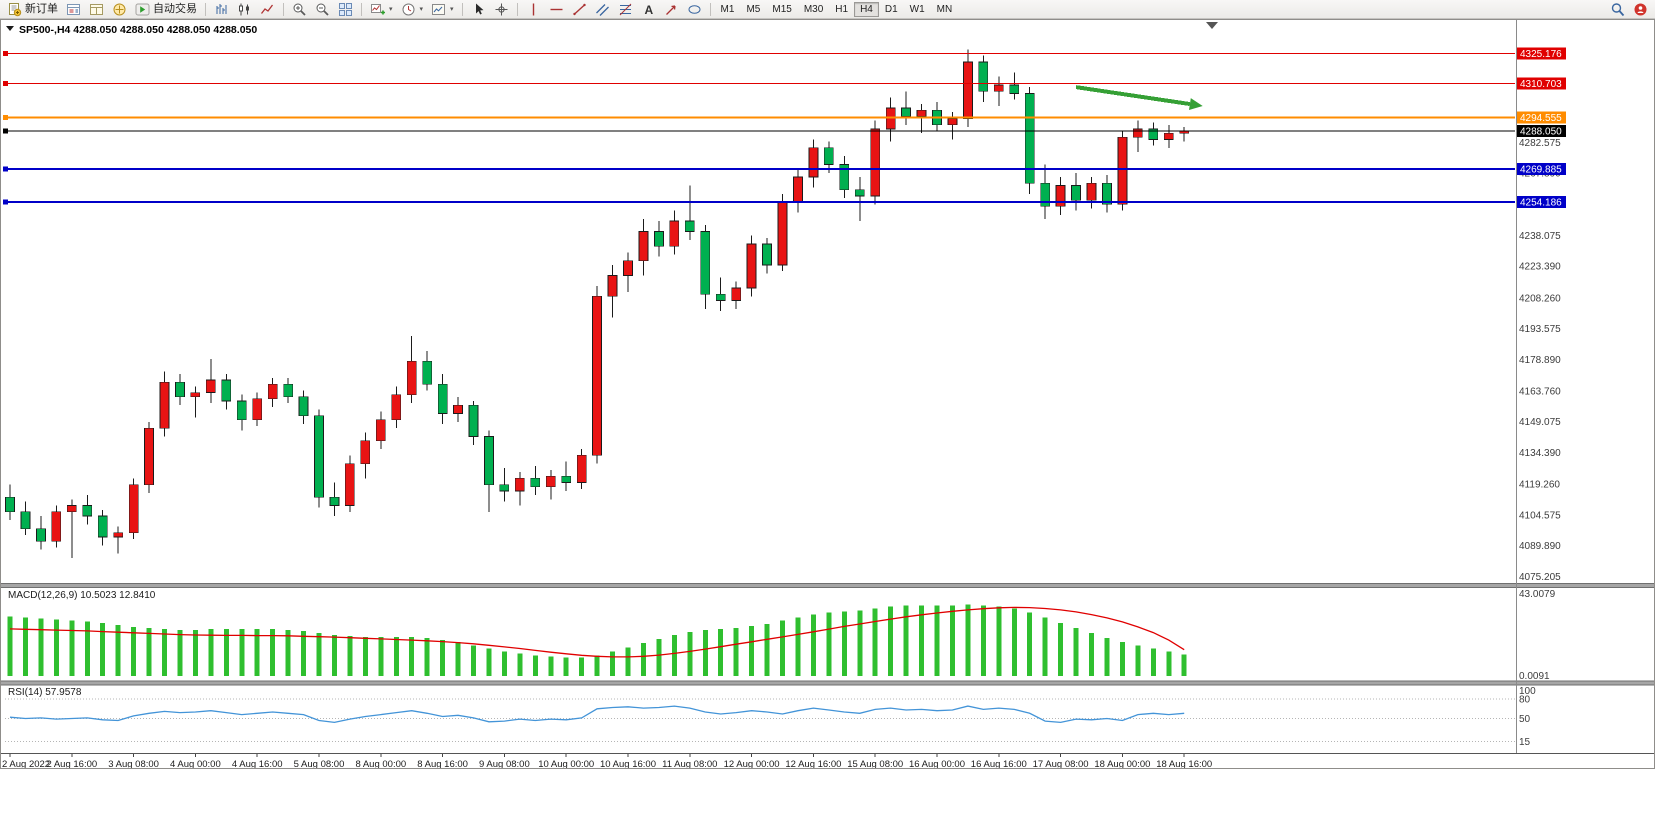 This screenshot has height=821, width=1655. Describe the element at coordinates (602, 9) in the screenshot. I see `channel-button` at that location.